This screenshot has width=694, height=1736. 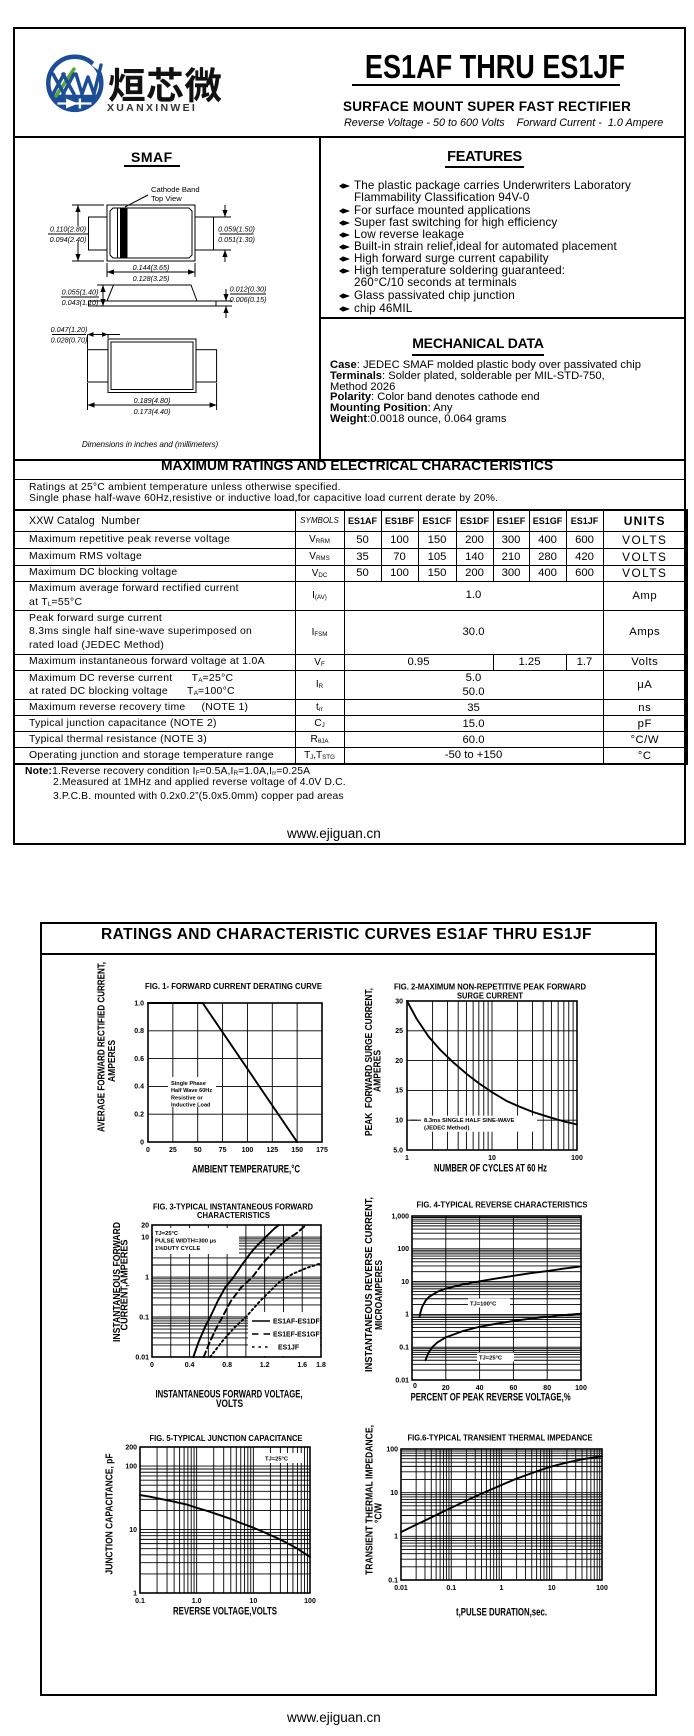 I want to click on svg-text: 0.043(1.10), so click(x=80, y=302).